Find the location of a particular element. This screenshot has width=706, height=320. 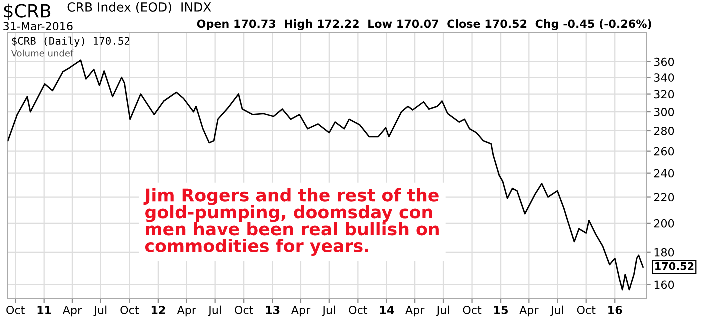

x-tick-label: 11 is located at coordinates (45, 310).